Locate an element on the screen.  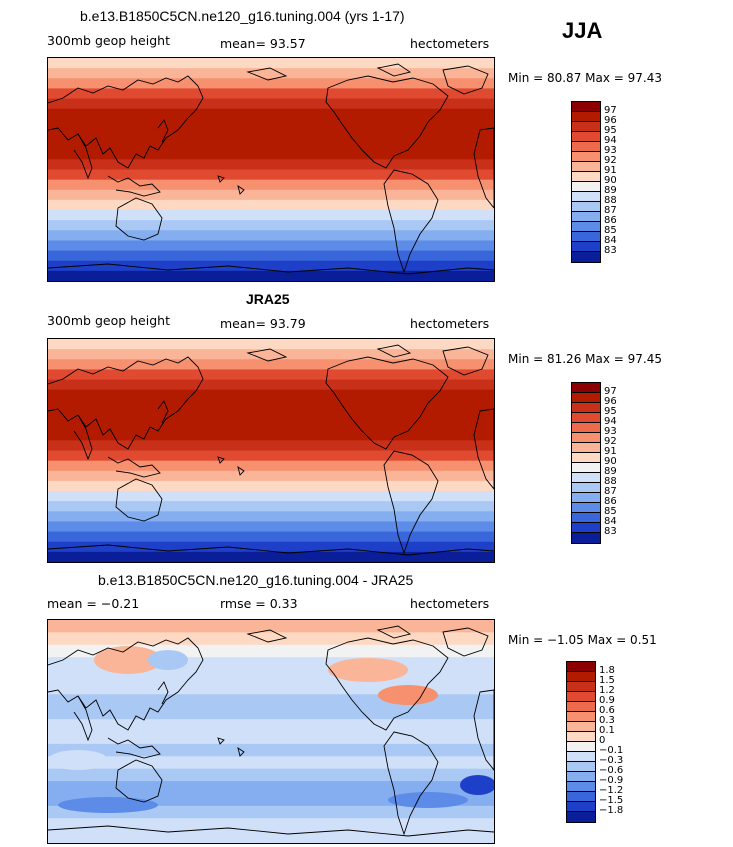
panel-1-min-max: Min = 80.87 Max = 97.43 is located at coordinates (585, 78).